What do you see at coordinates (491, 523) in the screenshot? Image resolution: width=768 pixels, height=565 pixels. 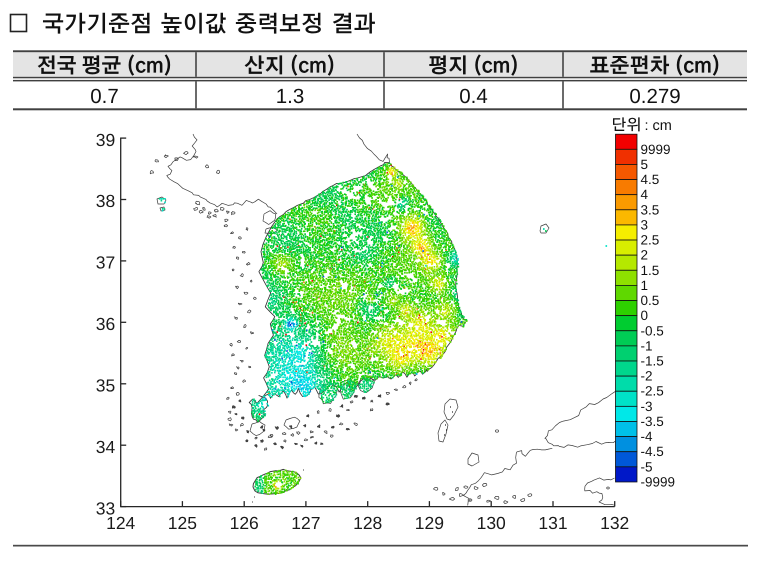 I see `svg-text: 130` at bounding box center [491, 523].